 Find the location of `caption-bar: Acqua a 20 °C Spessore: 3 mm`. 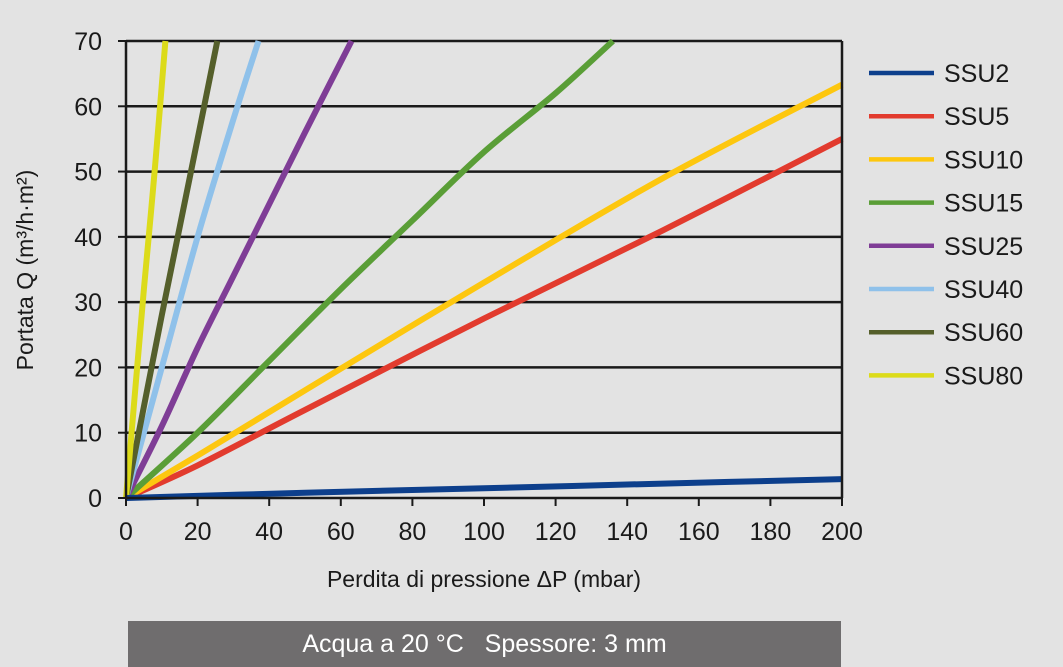

caption-bar: Acqua a 20 °C Spessore: 3 mm is located at coordinates (484, 644).